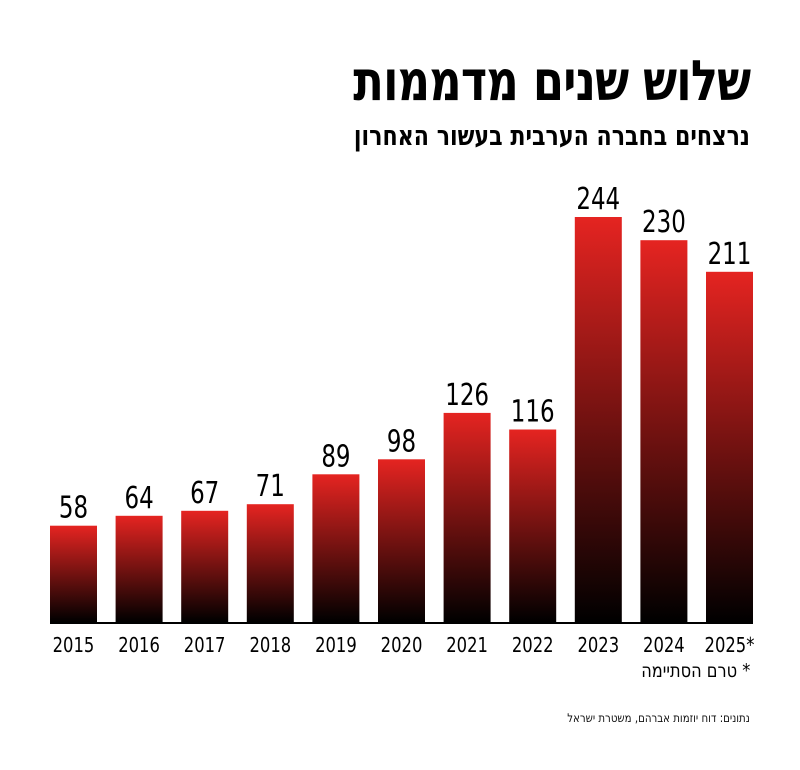 Image resolution: width=800 pixels, height=770 pixels. I want to click on x-tick-label-2016: 2016, so click(139, 646).